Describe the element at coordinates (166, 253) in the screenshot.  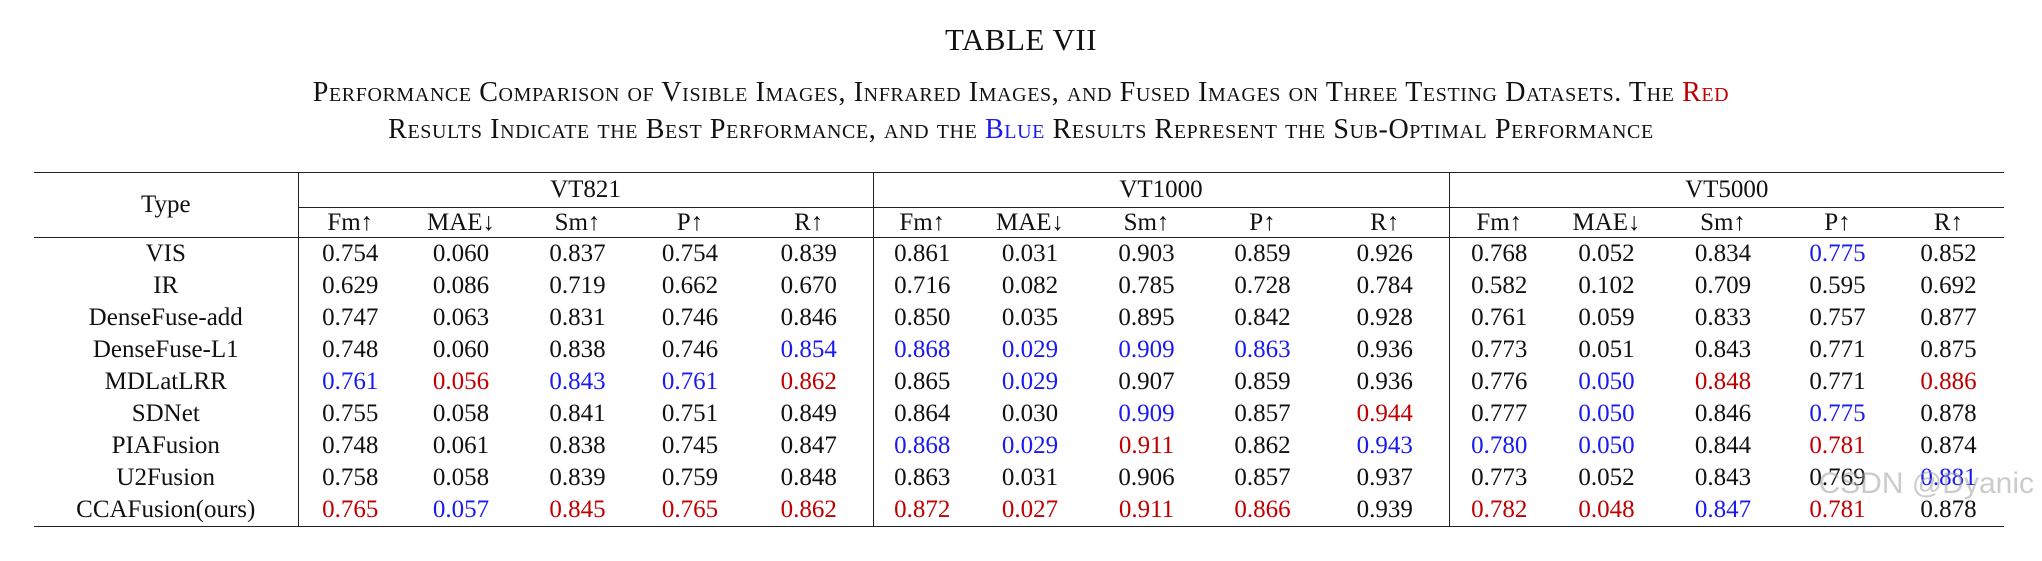
I see `row-type-label: VIS` at that location.